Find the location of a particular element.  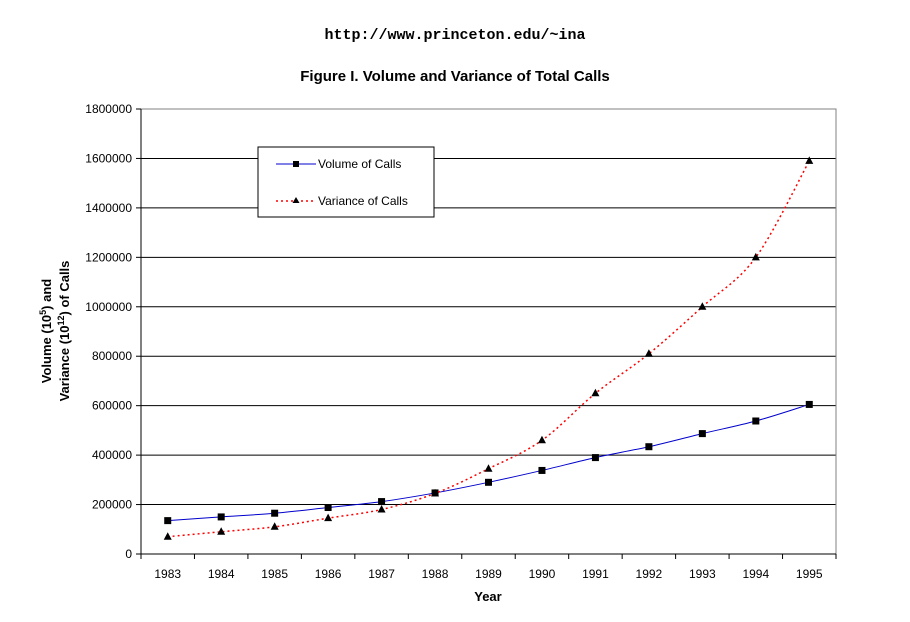

y-axis-label-line2: Variance (1012) of Calls is located at coordinates (64, 331).